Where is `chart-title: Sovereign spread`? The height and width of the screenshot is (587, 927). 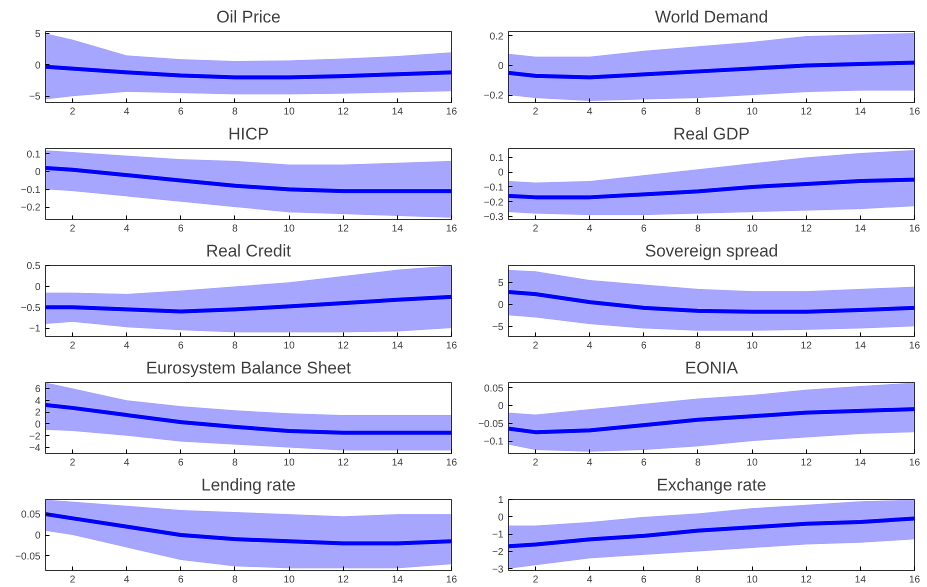 chart-title: Sovereign spread is located at coordinates (711, 251).